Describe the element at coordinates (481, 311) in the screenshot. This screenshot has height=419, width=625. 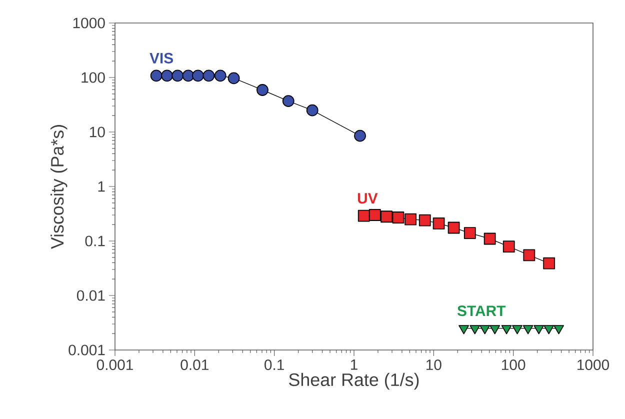
I see `series-label: START` at that location.